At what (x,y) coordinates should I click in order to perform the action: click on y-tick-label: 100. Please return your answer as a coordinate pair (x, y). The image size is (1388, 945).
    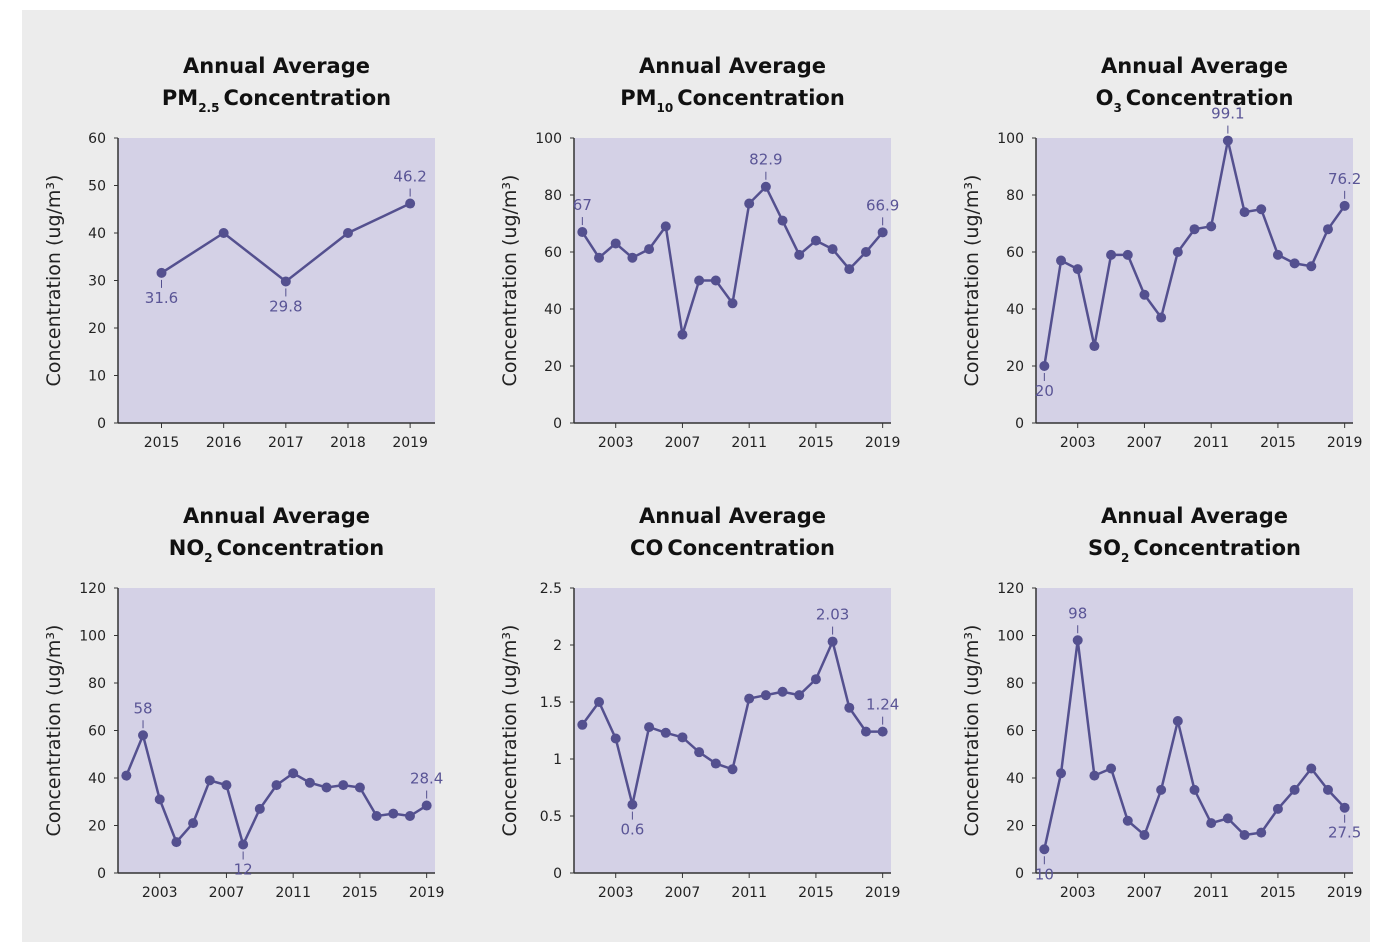
    Looking at the image, I should click on (1010, 637).